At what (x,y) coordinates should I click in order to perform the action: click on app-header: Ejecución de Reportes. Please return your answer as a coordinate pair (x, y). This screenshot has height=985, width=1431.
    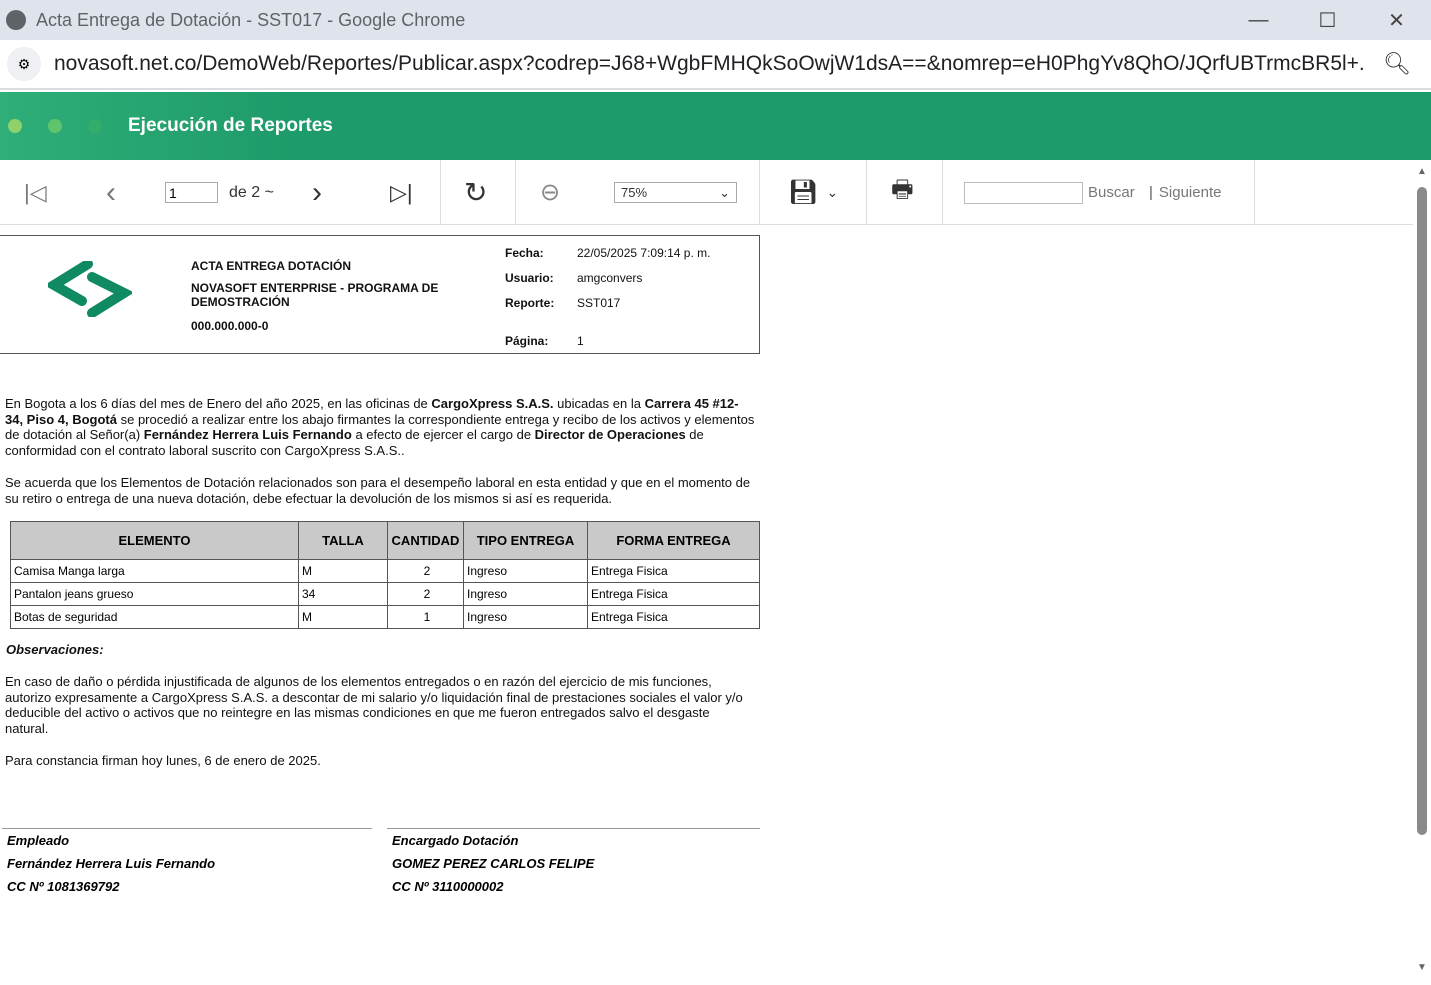
    Looking at the image, I should click on (715, 126).